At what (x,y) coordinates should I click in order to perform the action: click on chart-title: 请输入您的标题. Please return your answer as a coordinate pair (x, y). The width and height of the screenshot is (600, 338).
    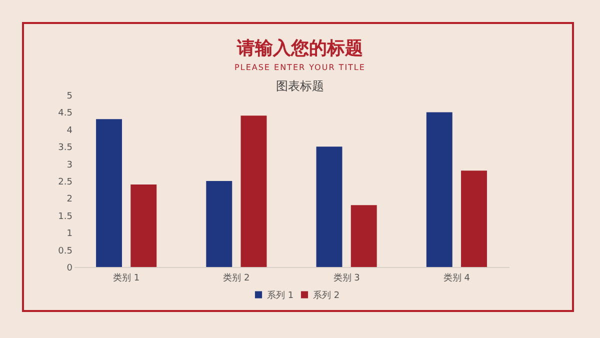
    Looking at the image, I should click on (300, 48).